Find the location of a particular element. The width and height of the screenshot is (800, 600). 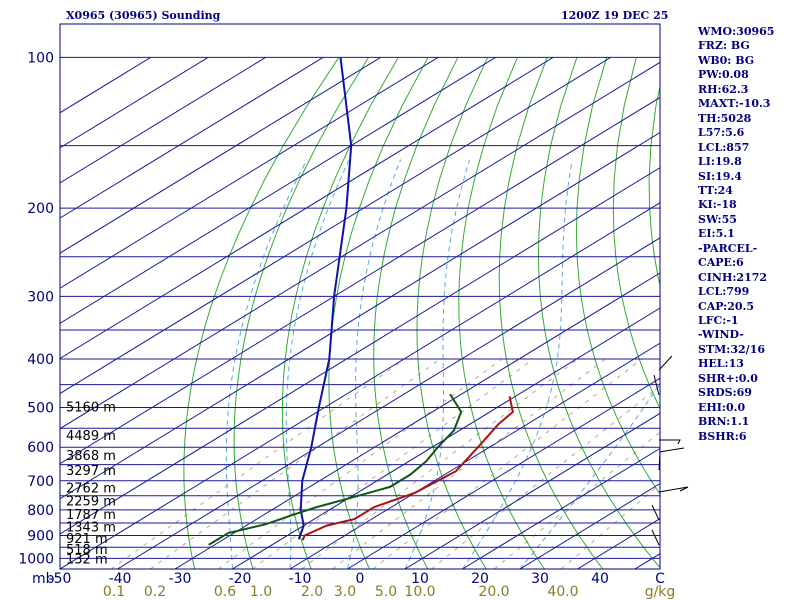

pressure-tick-label: 400 is located at coordinates (40, 360).